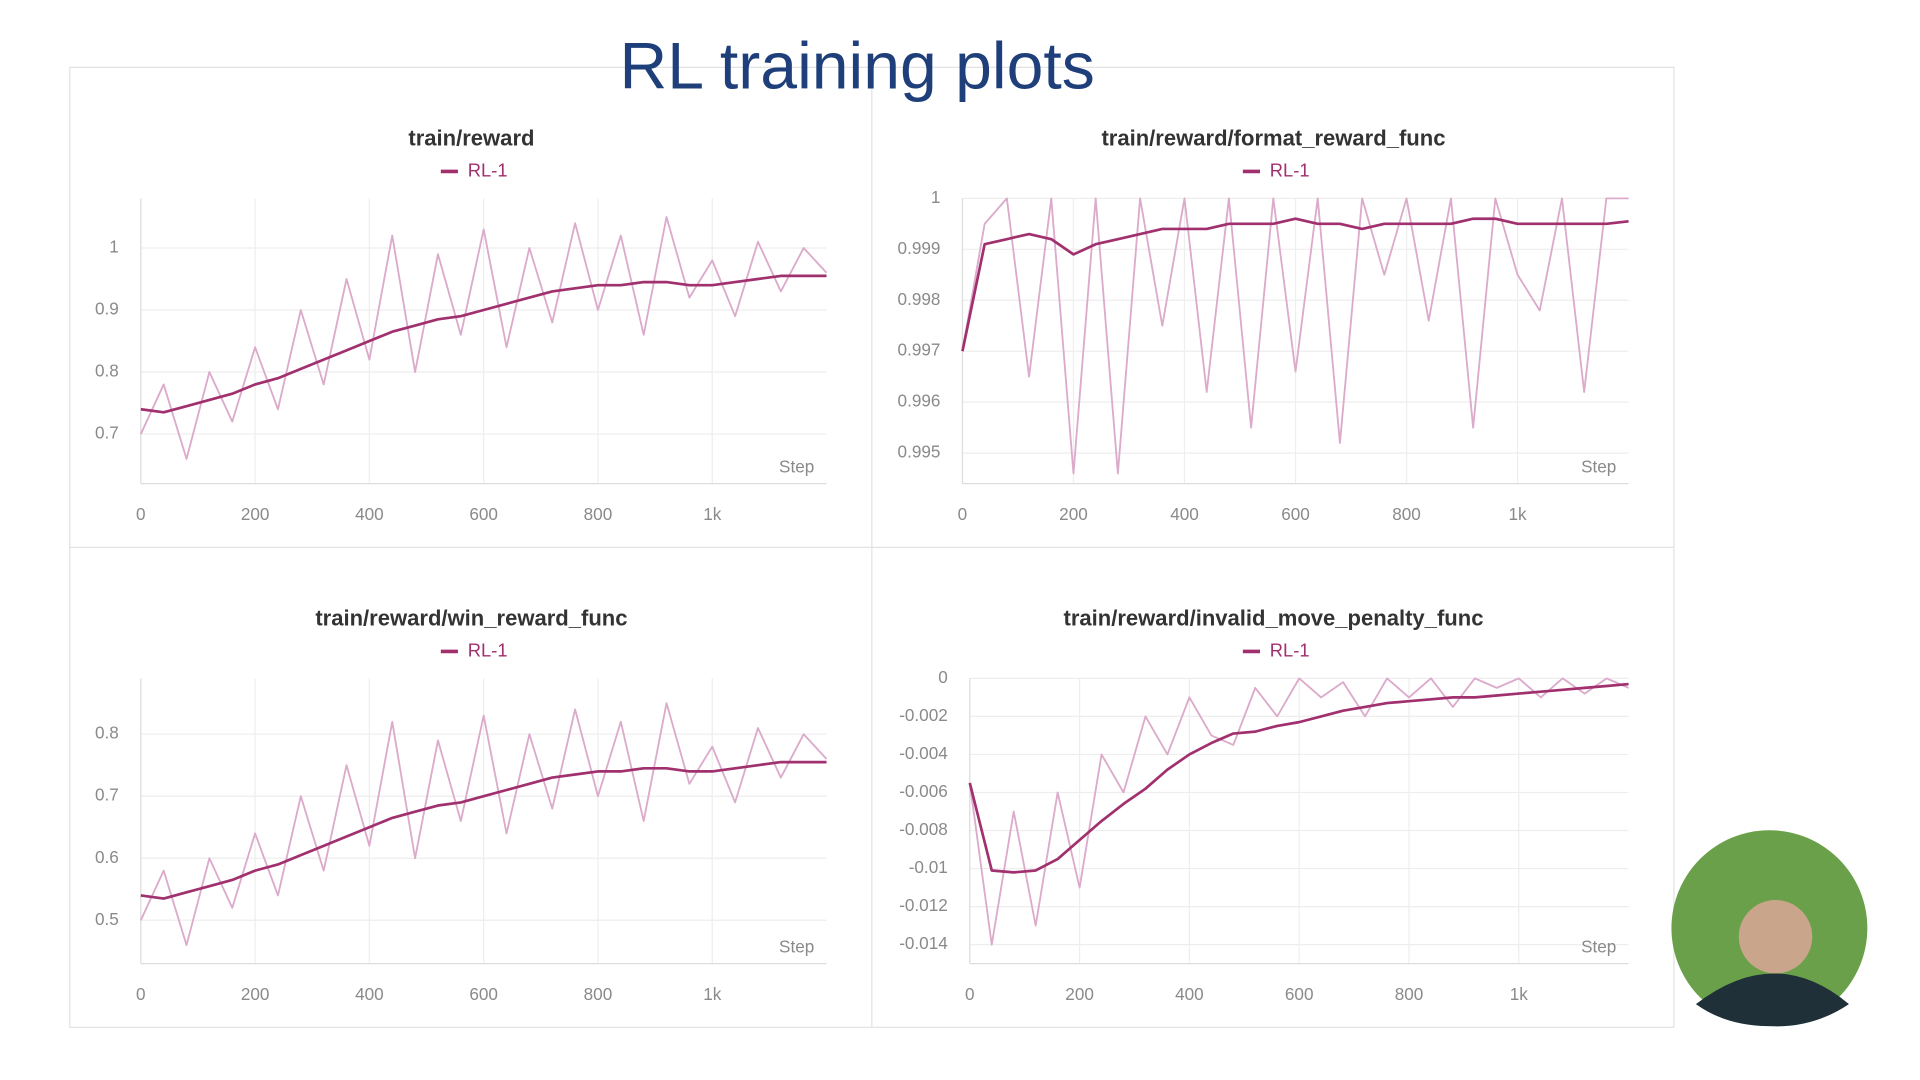 The image size is (1920, 1080). What do you see at coordinates (471, 137) in the screenshot?
I see `chart-title: train/reward` at bounding box center [471, 137].